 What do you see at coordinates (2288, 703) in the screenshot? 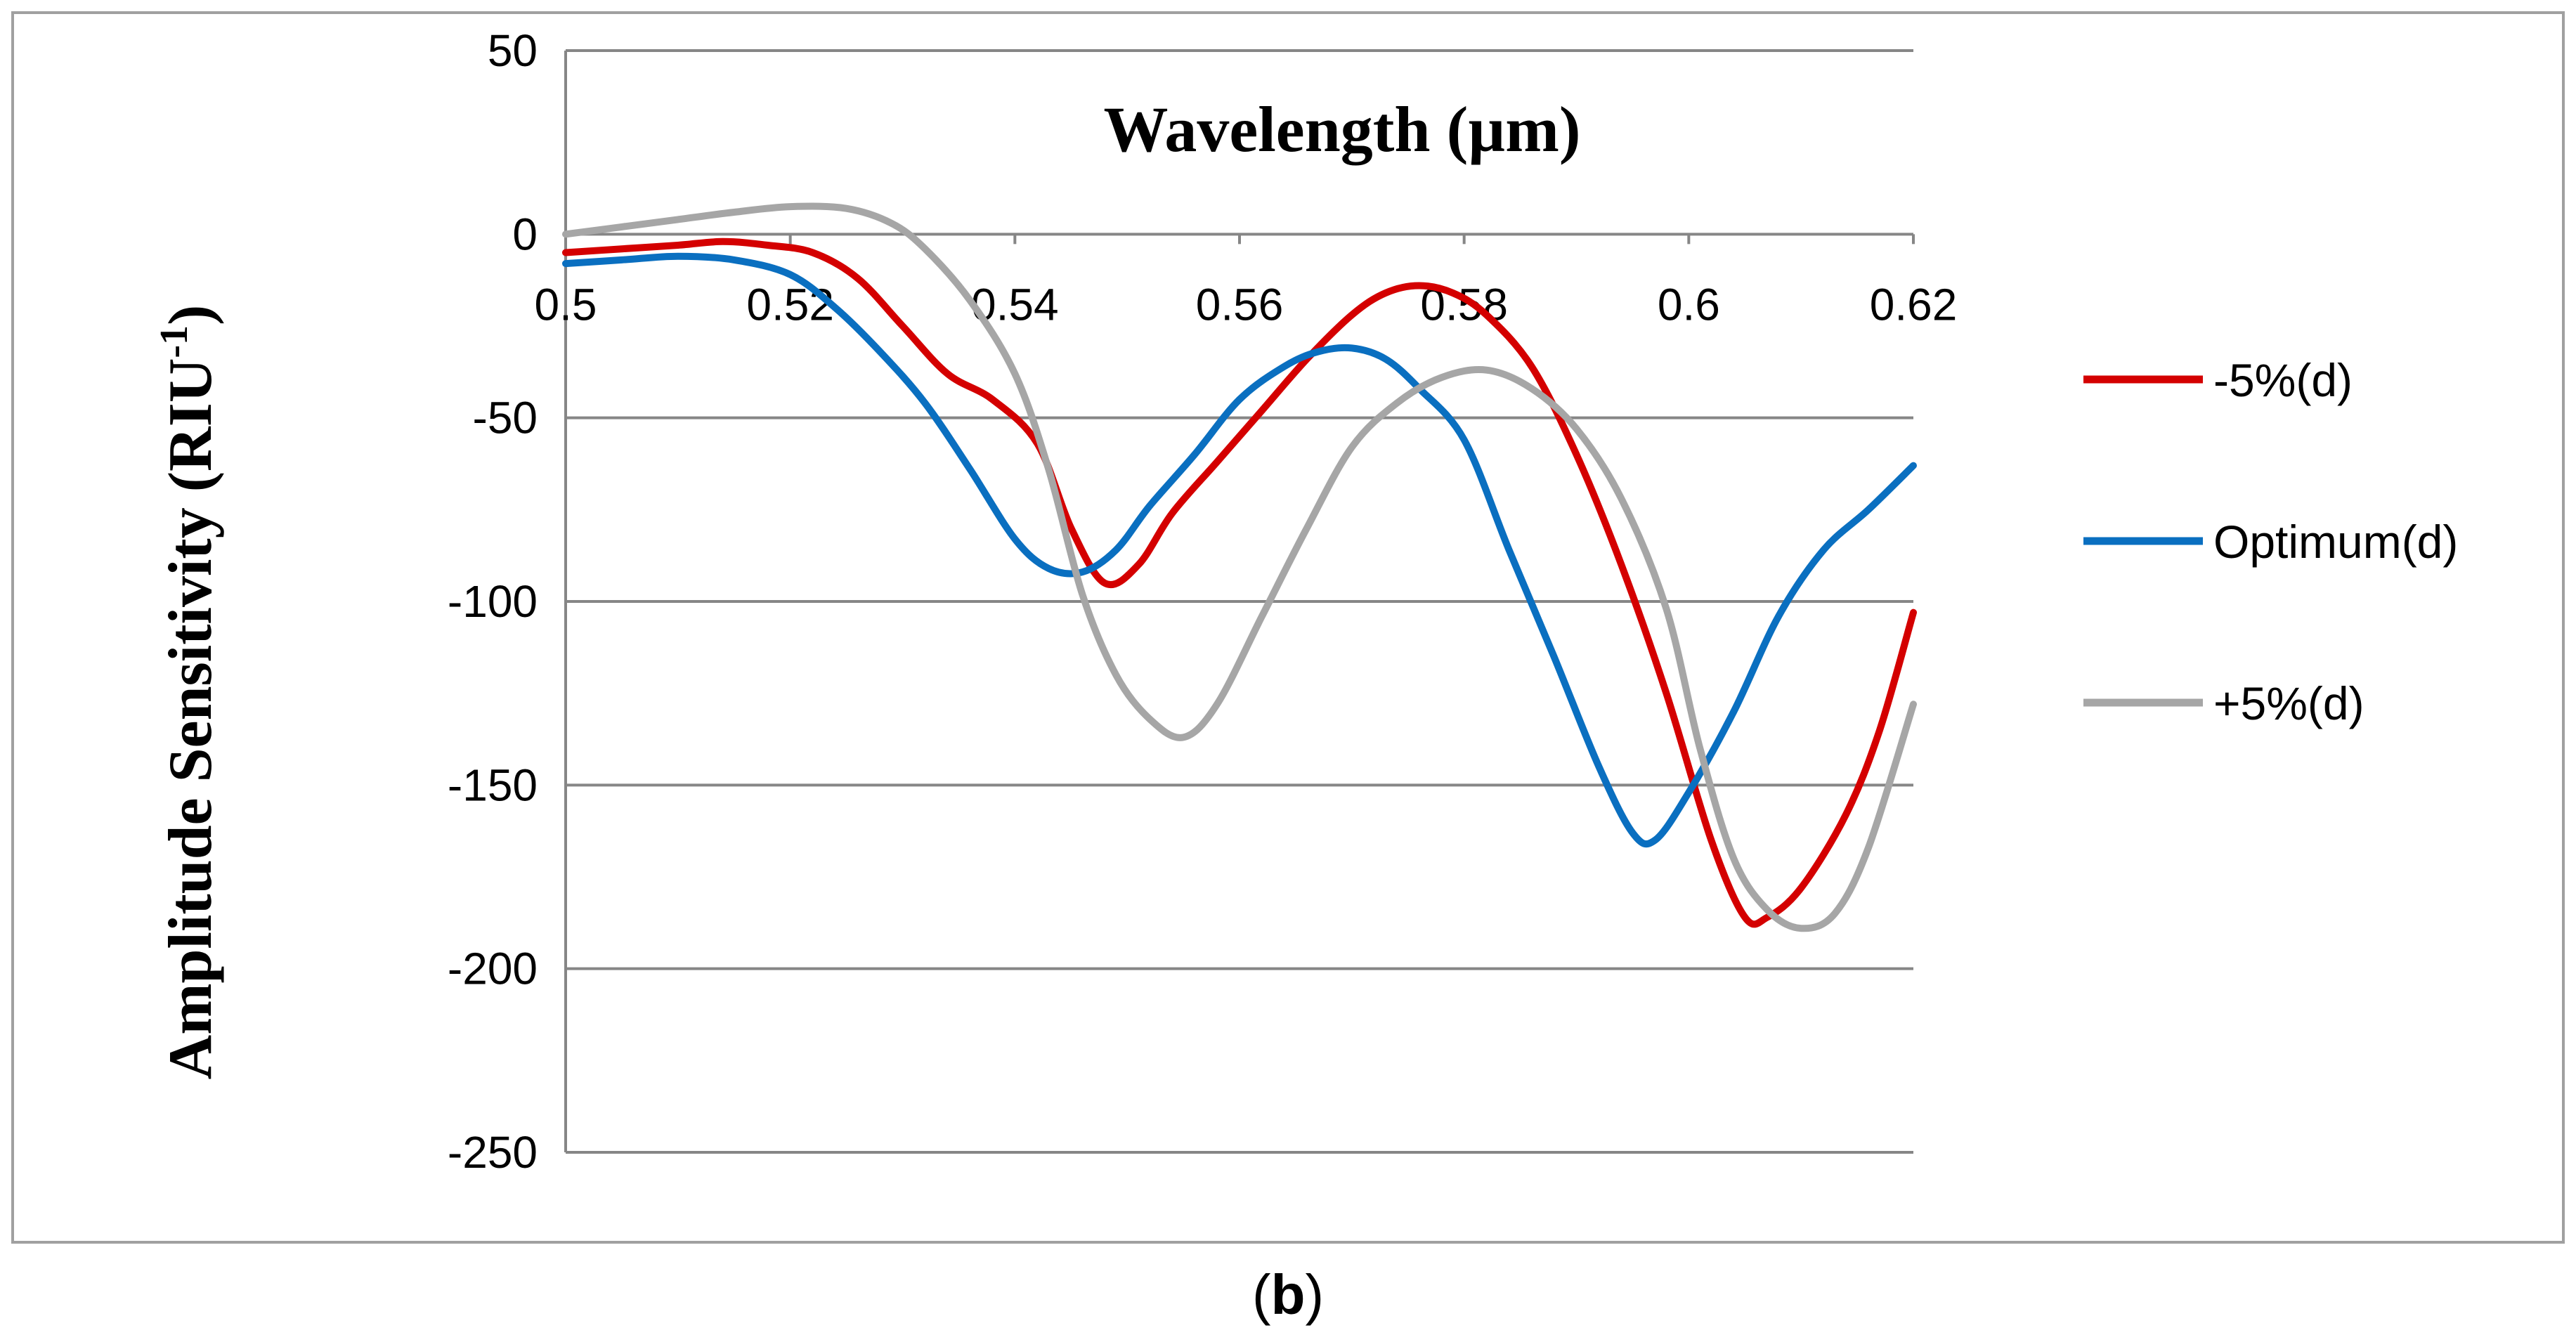
I see `legend-label-5-d: +5%(d)` at bounding box center [2288, 703].